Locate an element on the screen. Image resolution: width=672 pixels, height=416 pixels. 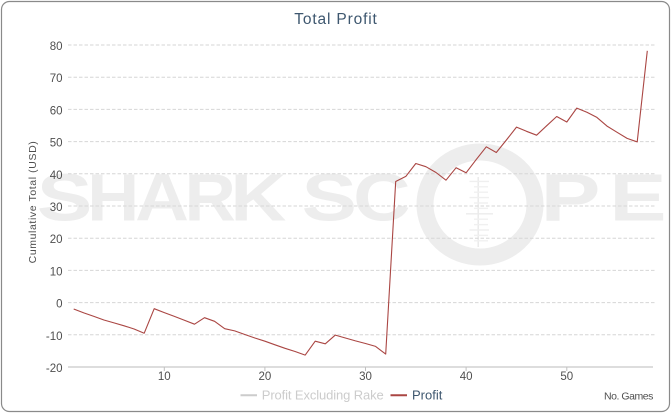
svg-text: 60 is located at coordinates (56, 111).